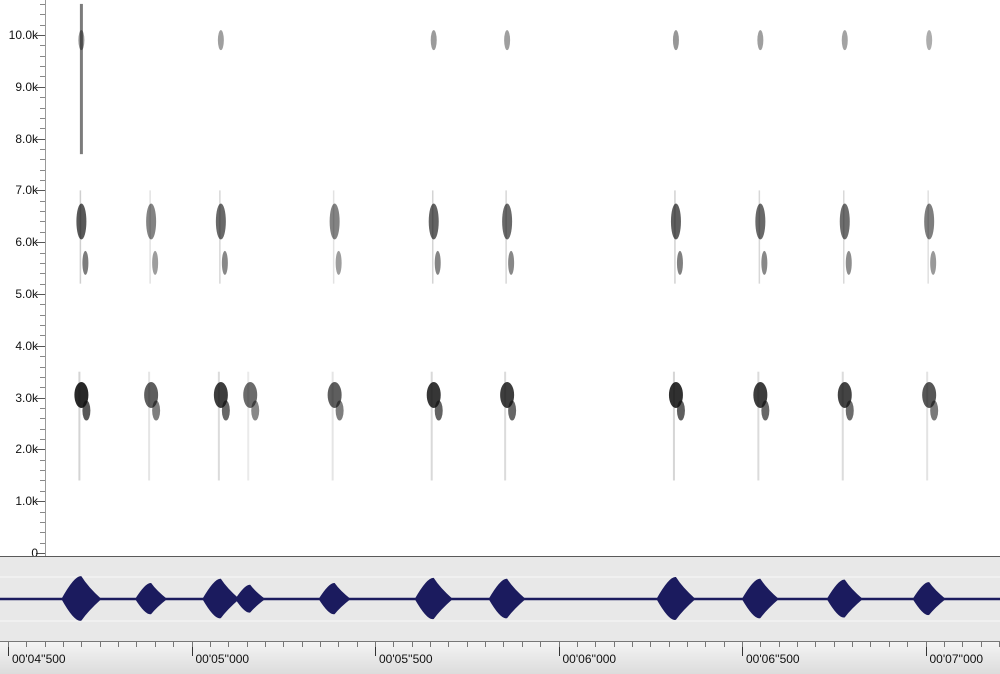  What do you see at coordinates (773, 659) in the screenshot?
I see `time-tick-label: 00'06''500` at bounding box center [773, 659].